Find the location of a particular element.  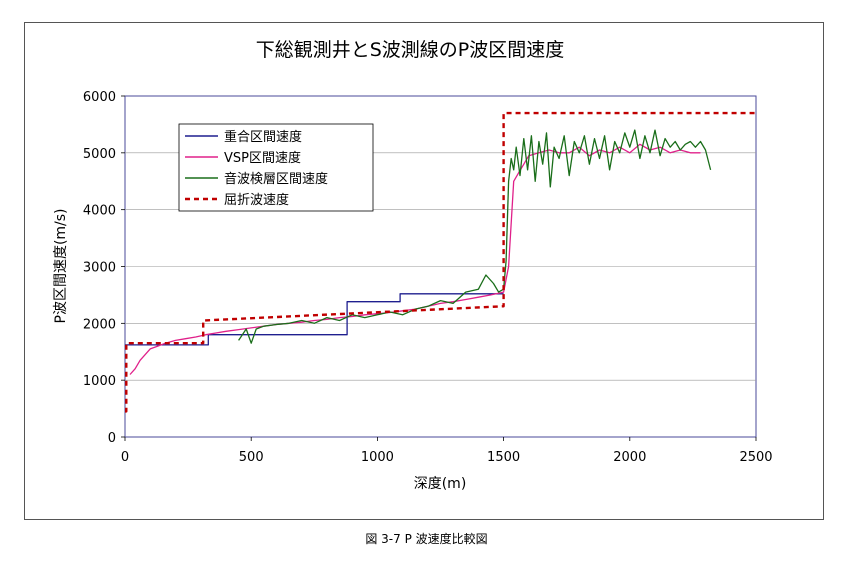

y-tick-label: 6000 is located at coordinates (99, 97).